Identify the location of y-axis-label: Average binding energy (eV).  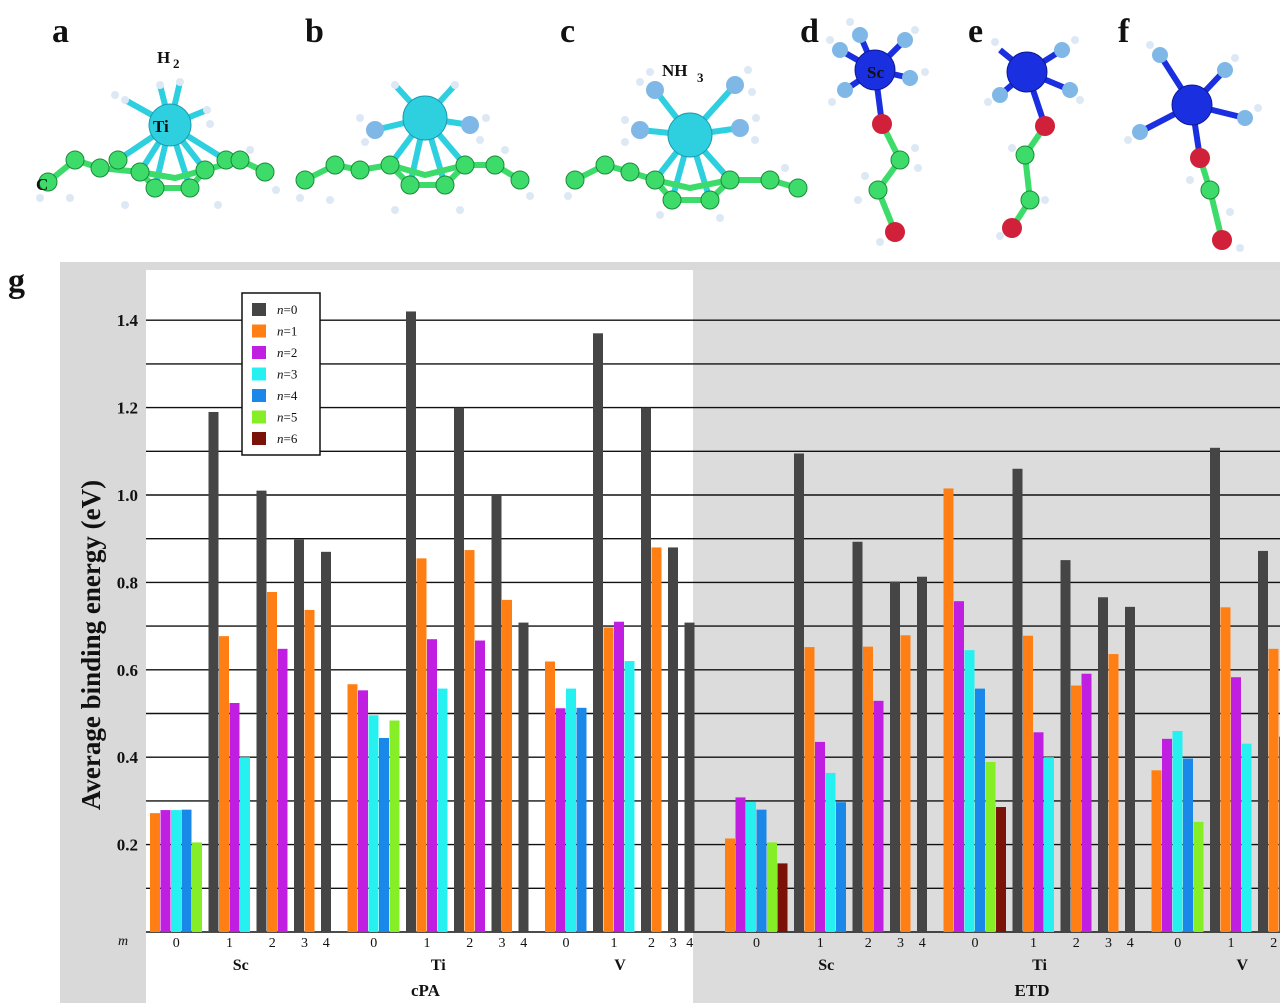
(91, 645).